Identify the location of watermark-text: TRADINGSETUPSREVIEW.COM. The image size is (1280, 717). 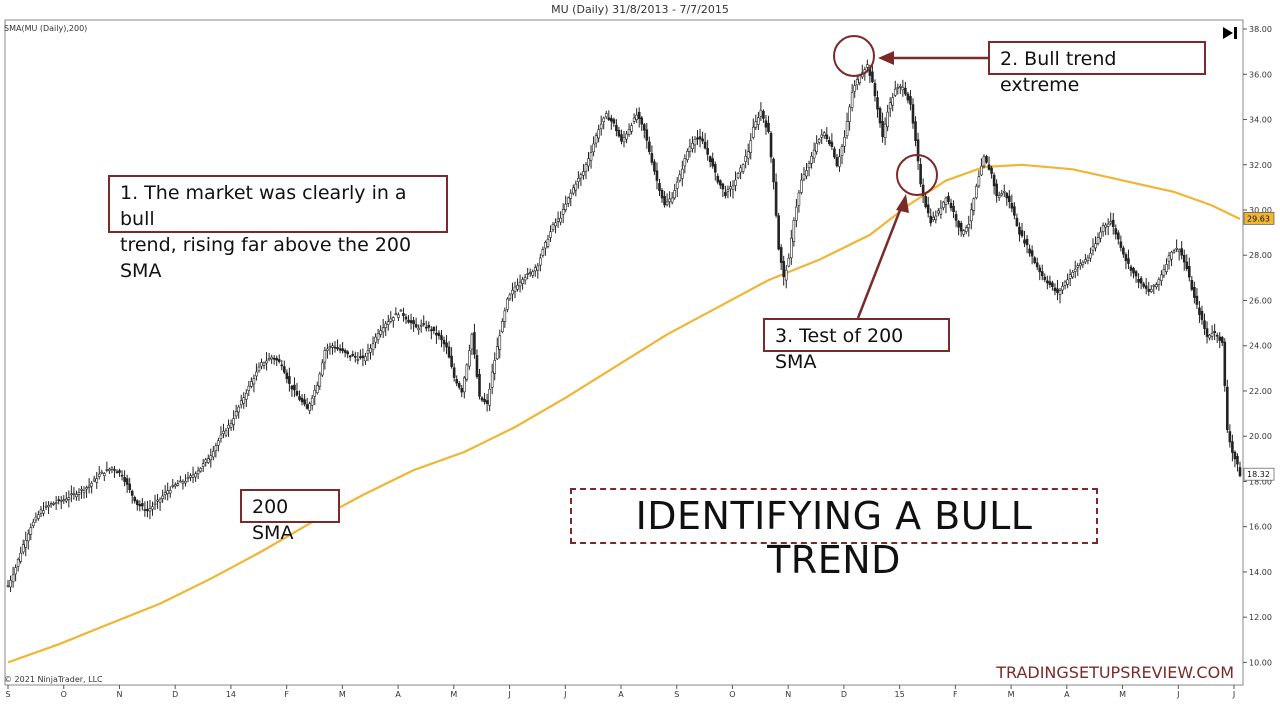
(1114, 672).